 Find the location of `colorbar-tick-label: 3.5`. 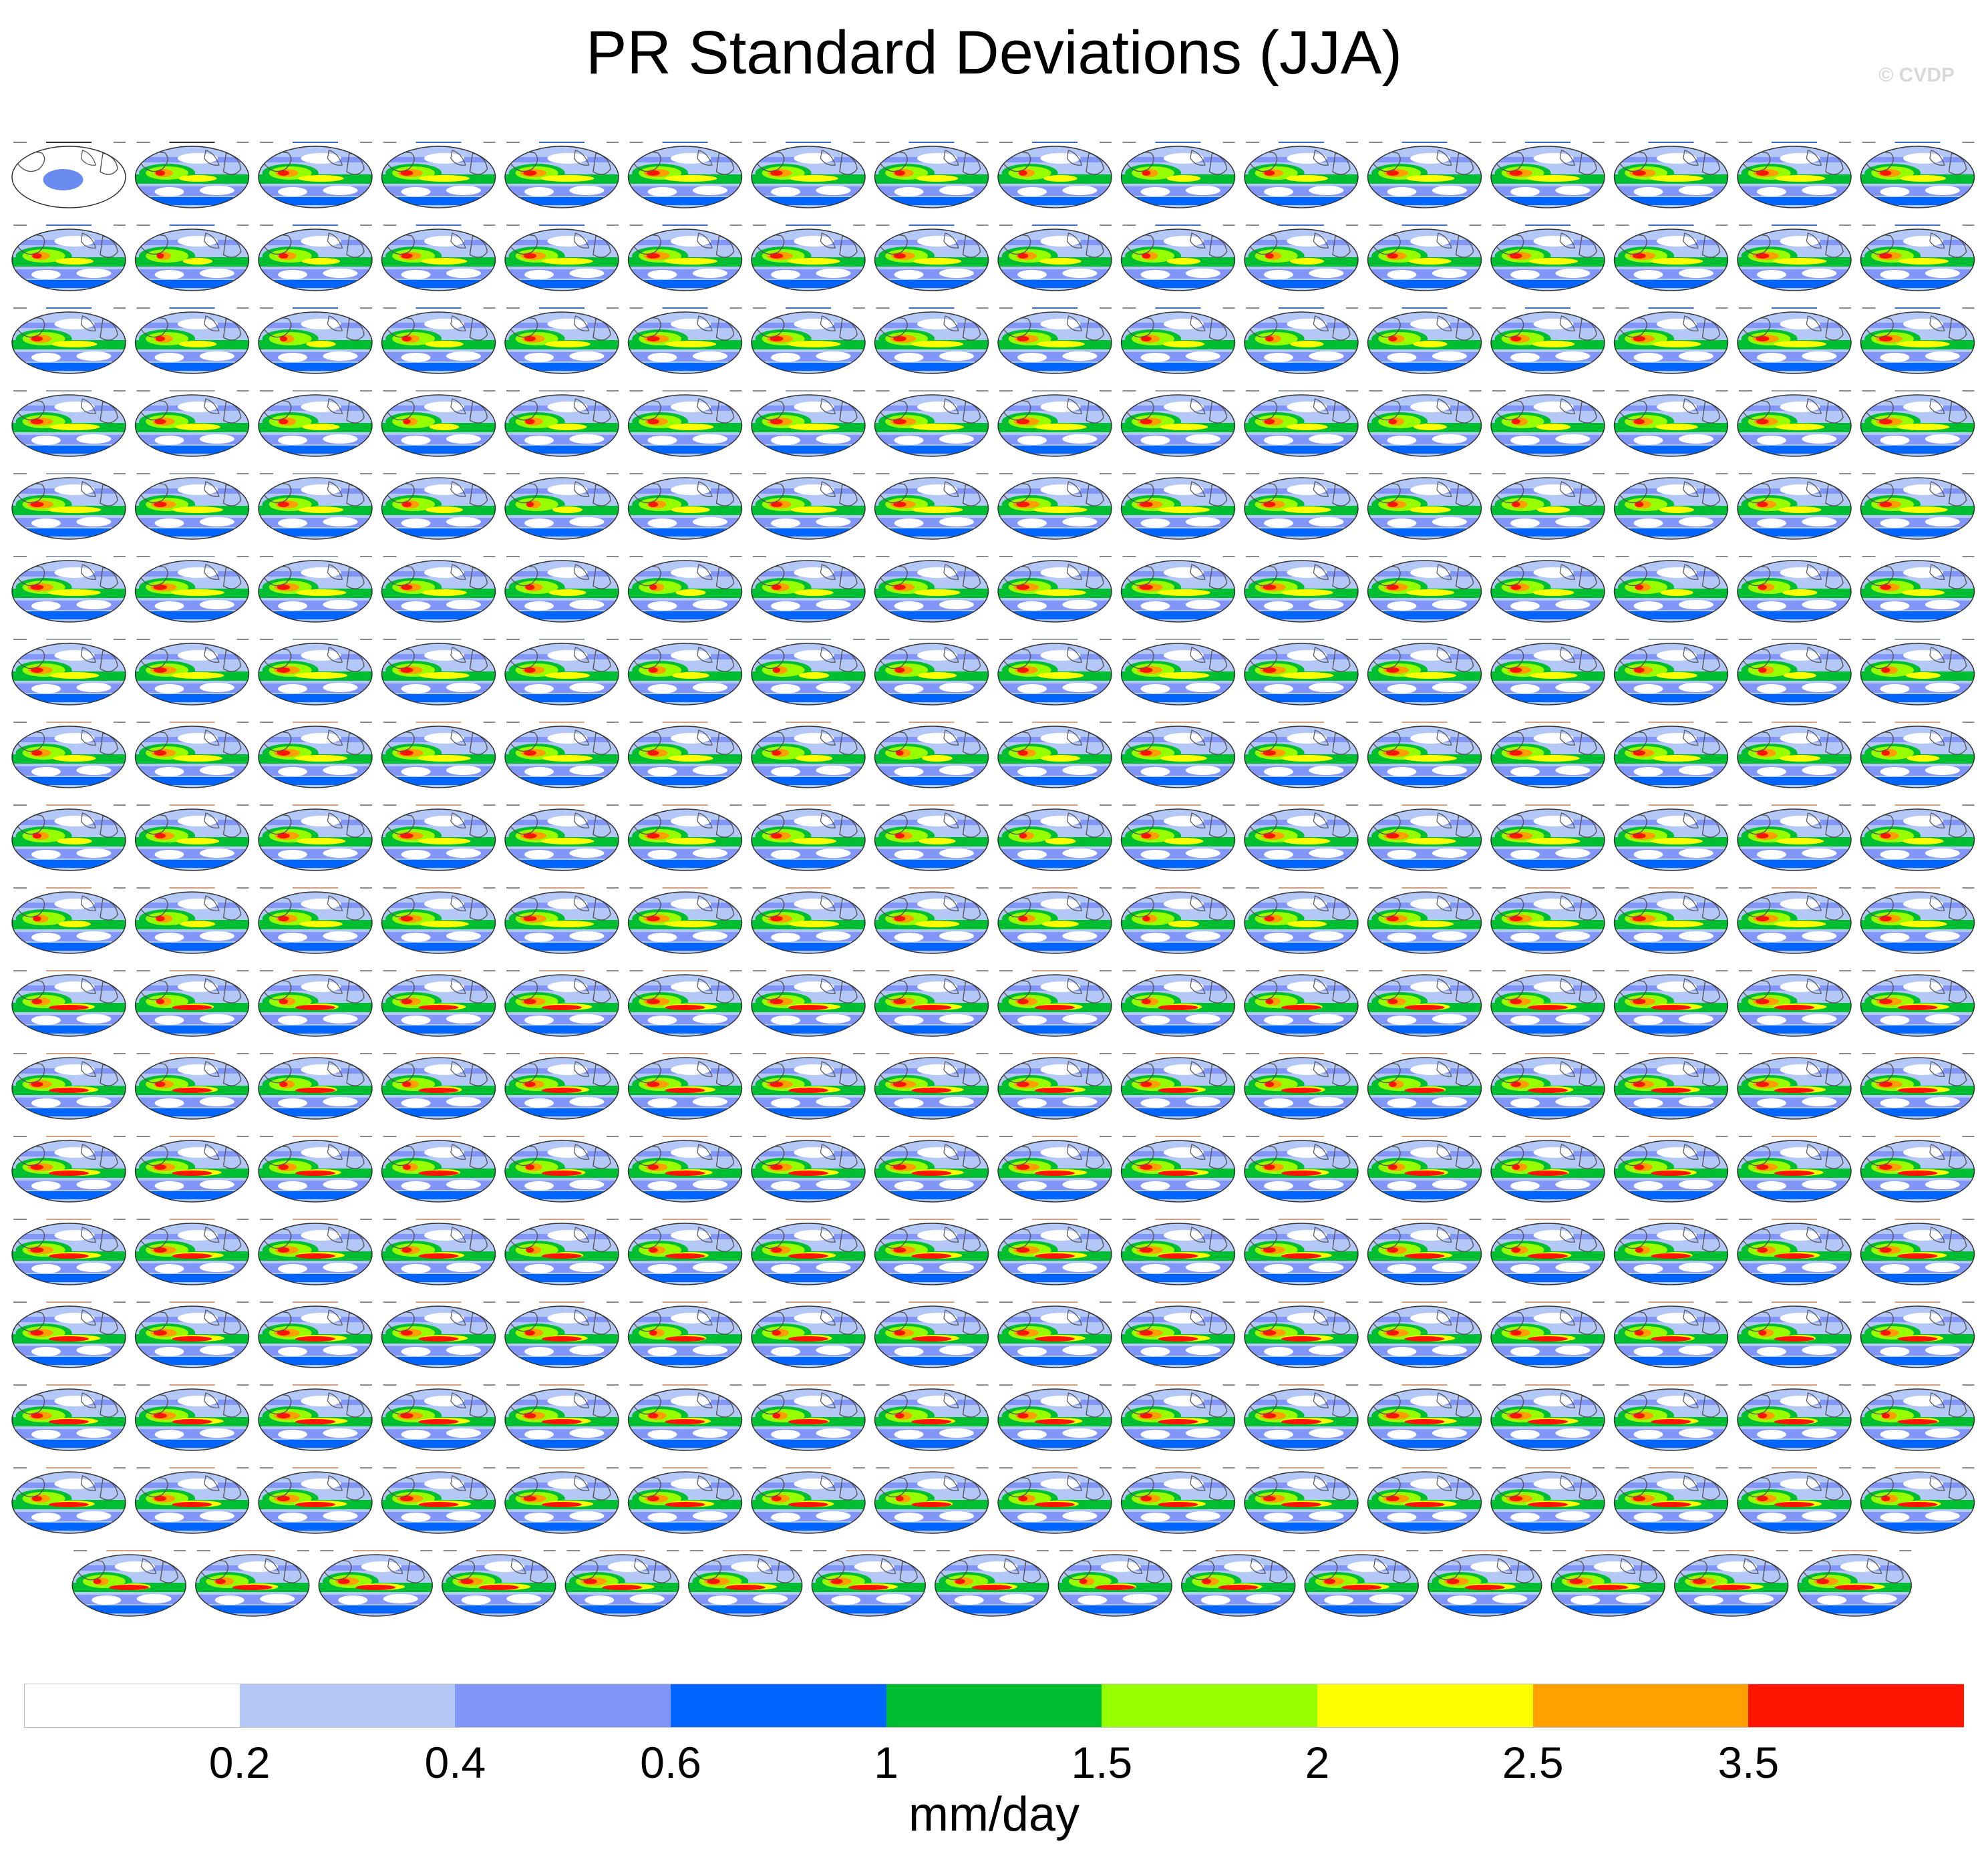

colorbar-tick-label: 3.5 is located at coordinates (1748, 1762).